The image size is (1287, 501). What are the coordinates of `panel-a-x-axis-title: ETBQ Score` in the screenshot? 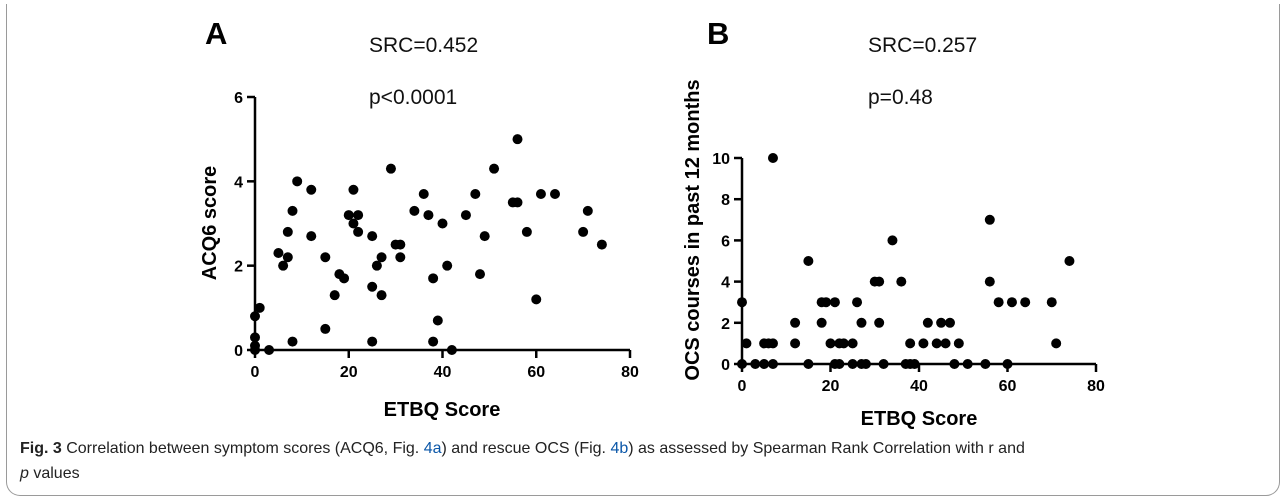 It's located at (442, 410).